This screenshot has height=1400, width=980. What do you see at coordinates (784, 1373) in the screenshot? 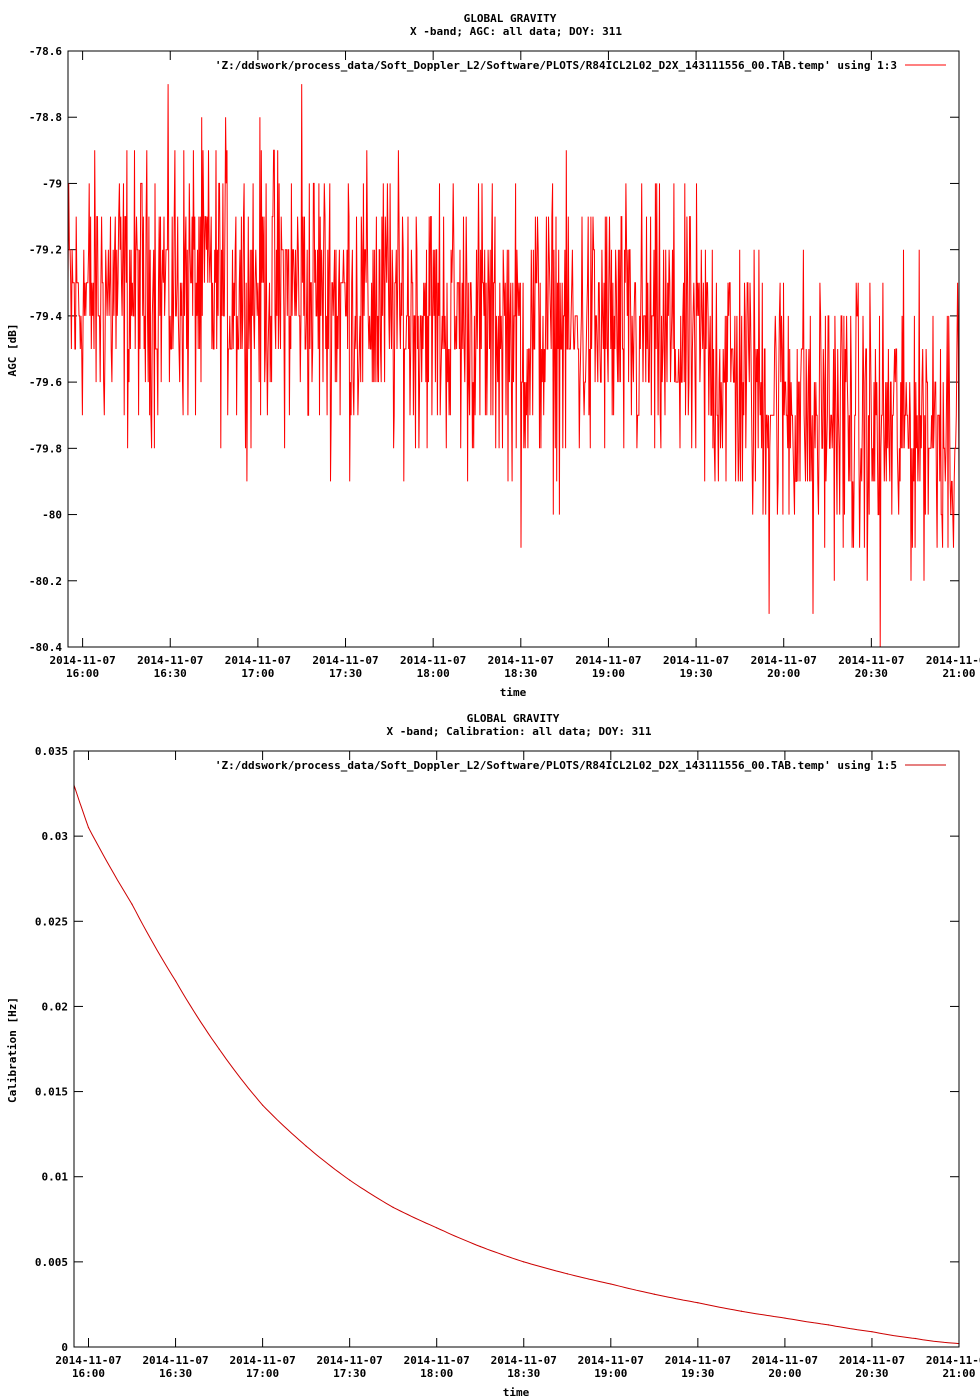
I see `calibration-x-tick-time: 20:00` at bounding box center [784, 1373].